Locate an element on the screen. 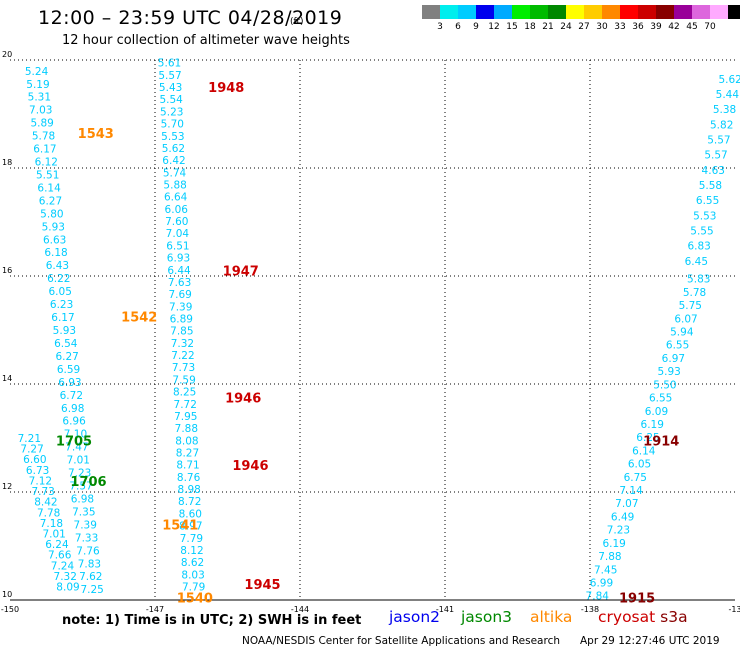 The image size is (740, 650). wave-height-value: 5.43 is located at coordinates (170, 88).